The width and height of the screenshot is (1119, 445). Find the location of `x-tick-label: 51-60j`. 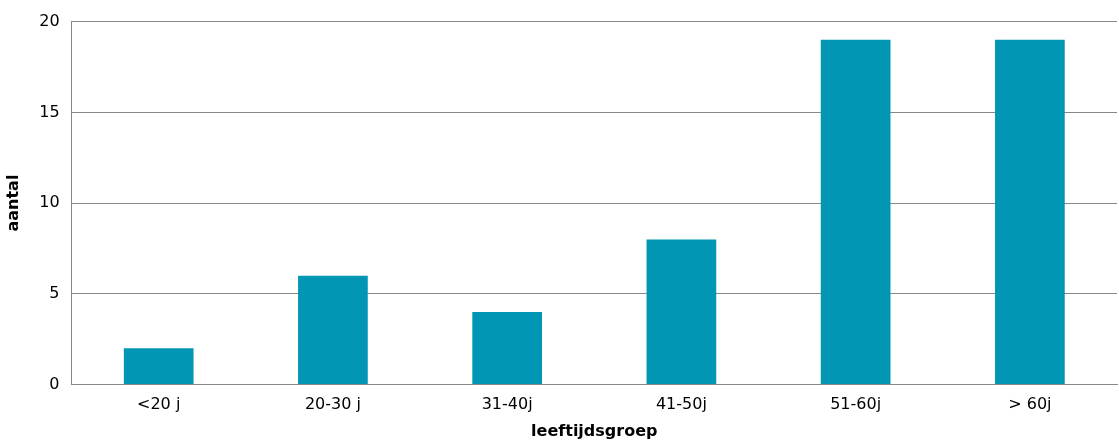

x-tick-label: 51-60j is located at coordinates (856, 404).